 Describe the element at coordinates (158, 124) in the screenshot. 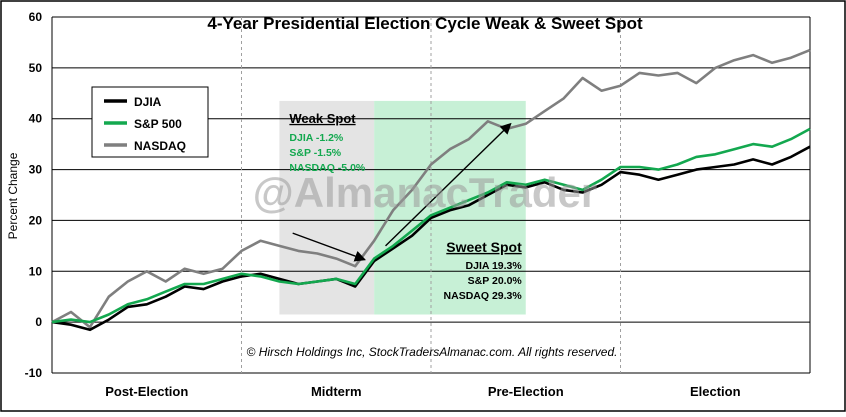

I see `legend-label: S&P 500` at that location.